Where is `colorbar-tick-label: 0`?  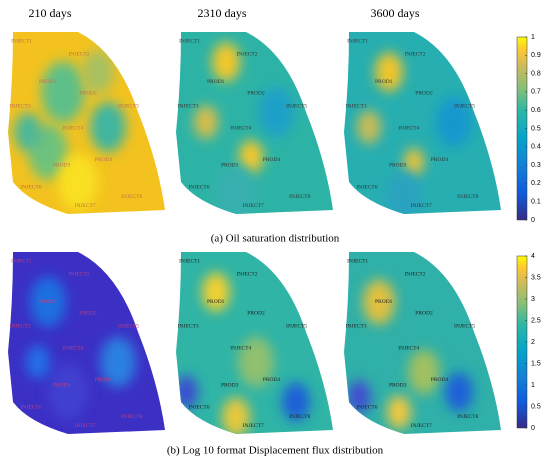 colorbar-tick-label: 0 is located at coordinates (533, 428).